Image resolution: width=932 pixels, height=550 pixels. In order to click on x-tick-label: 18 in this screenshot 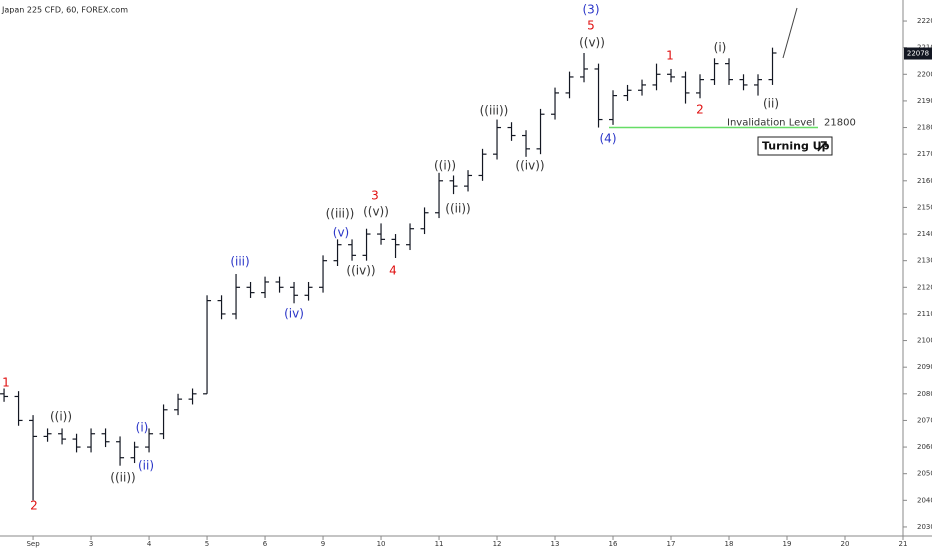, I will do `click(729, 544)`.